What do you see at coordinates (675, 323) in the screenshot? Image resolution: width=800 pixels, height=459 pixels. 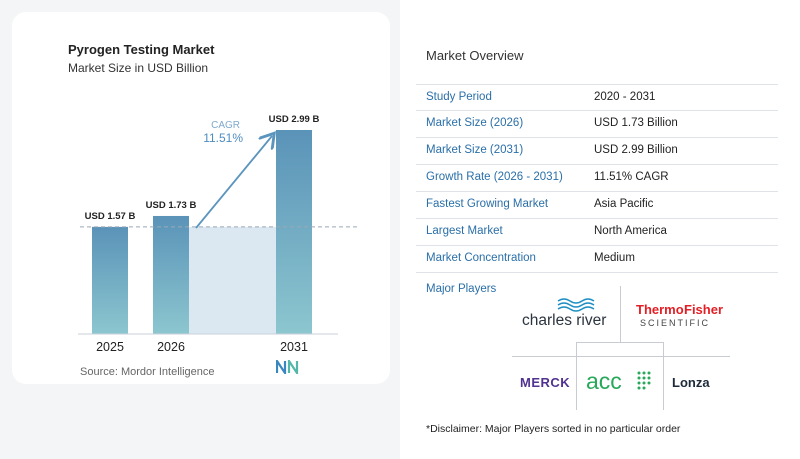 I see `scientific-logo-text: SCIENTIFIC` at bounding box center [675, 323].